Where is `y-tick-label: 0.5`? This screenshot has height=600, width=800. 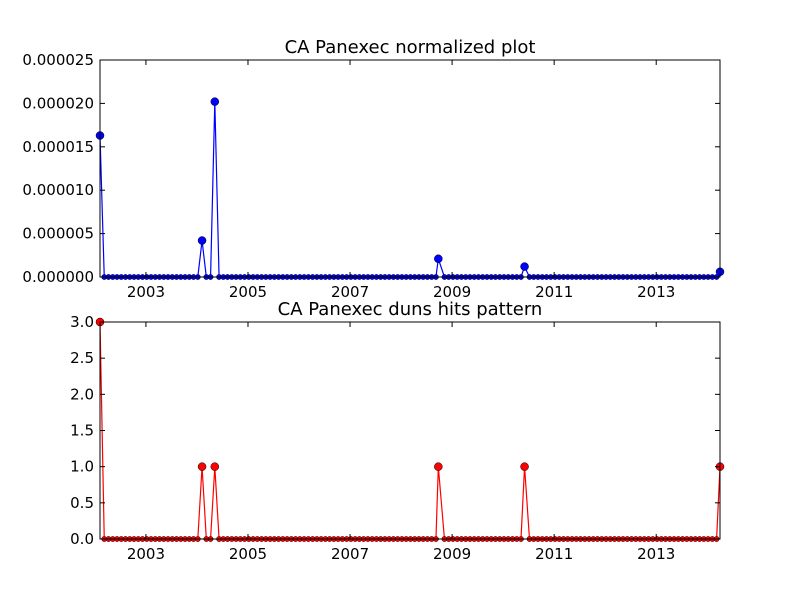 y-tick-label: 0.5 is located at coordinates (82, 503).